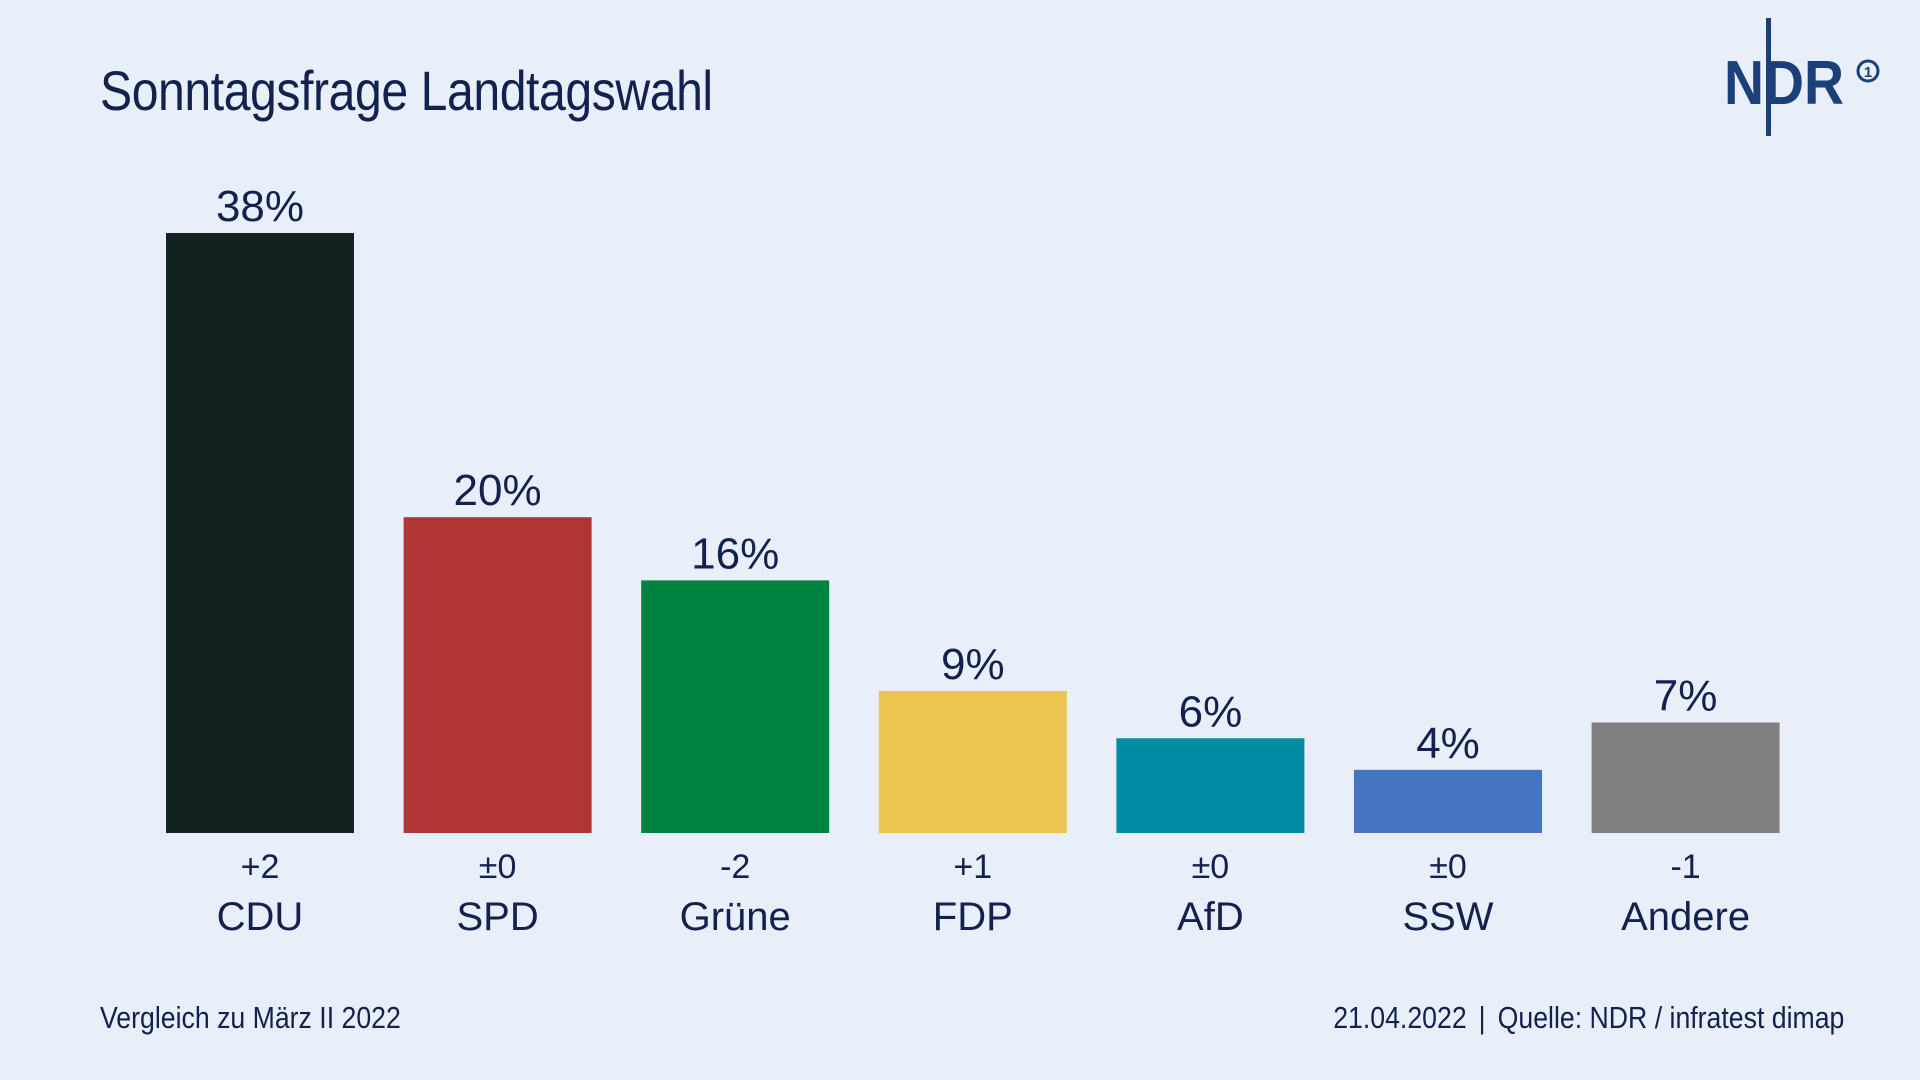 The height and width of the screenshot is (1080, 1920). I want to click on category-label-spd: SPD, so click(497, 917).